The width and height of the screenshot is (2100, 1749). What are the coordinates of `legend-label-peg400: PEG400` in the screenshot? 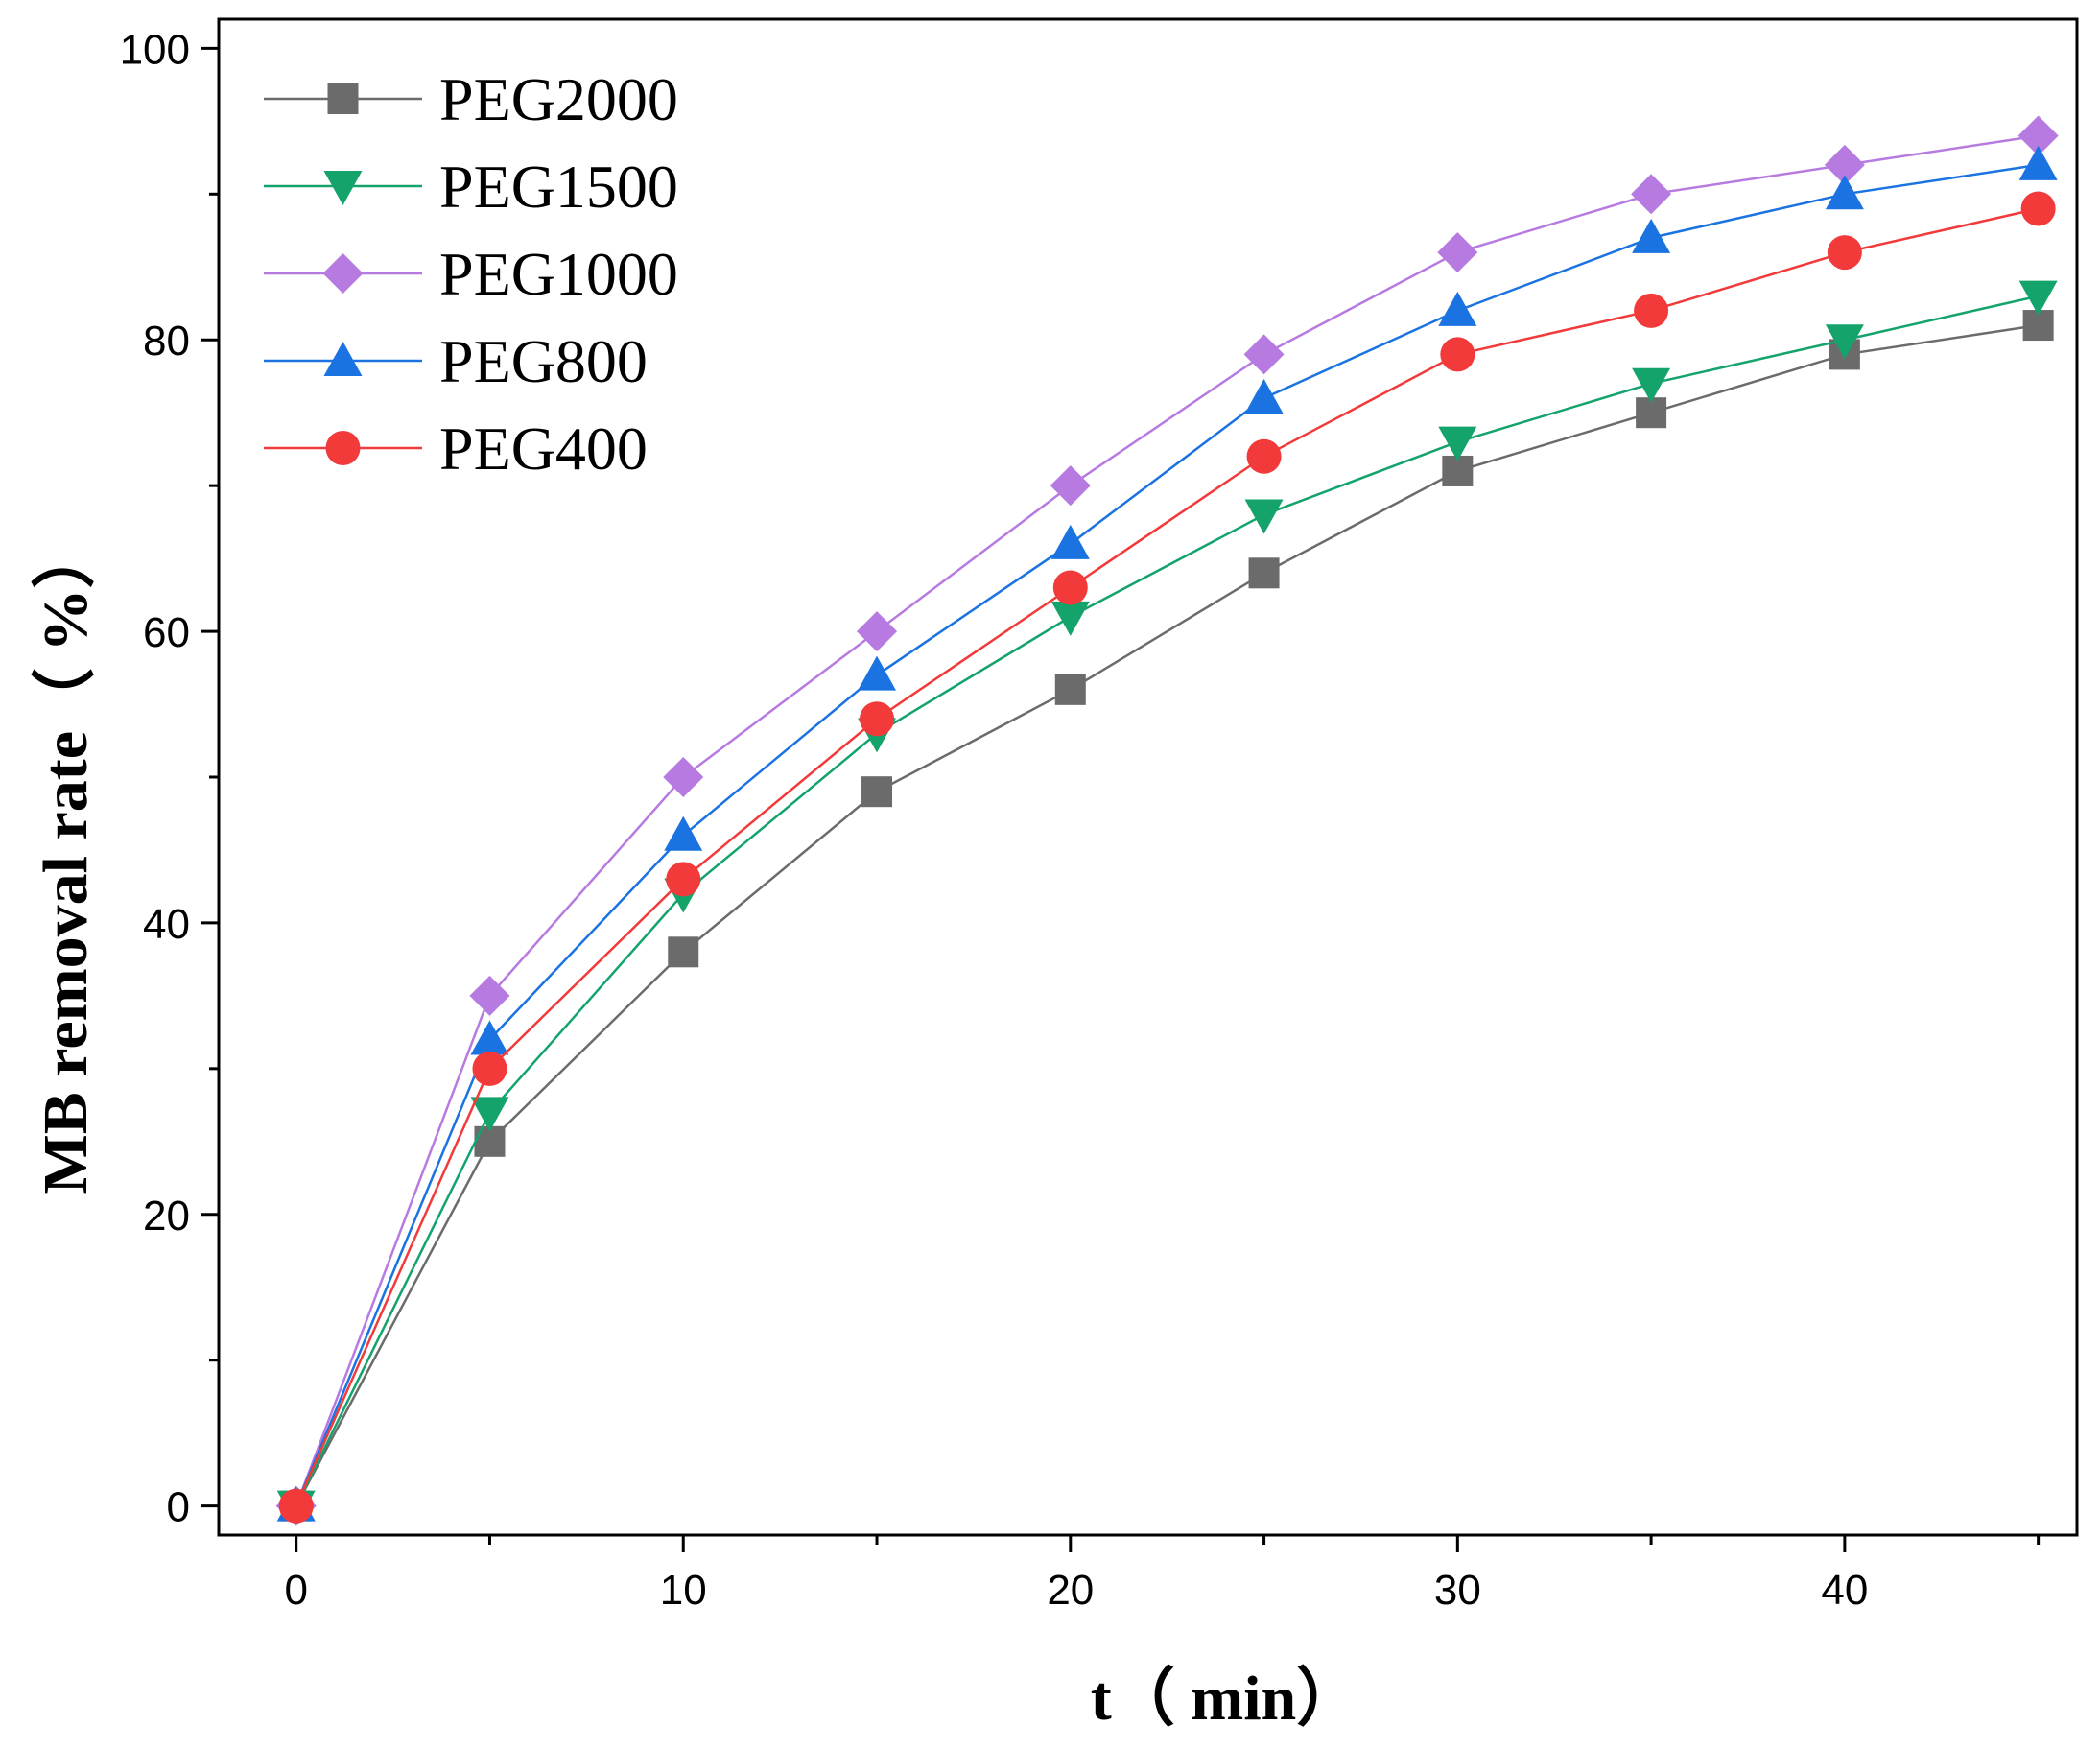 It's located at (543, 449).